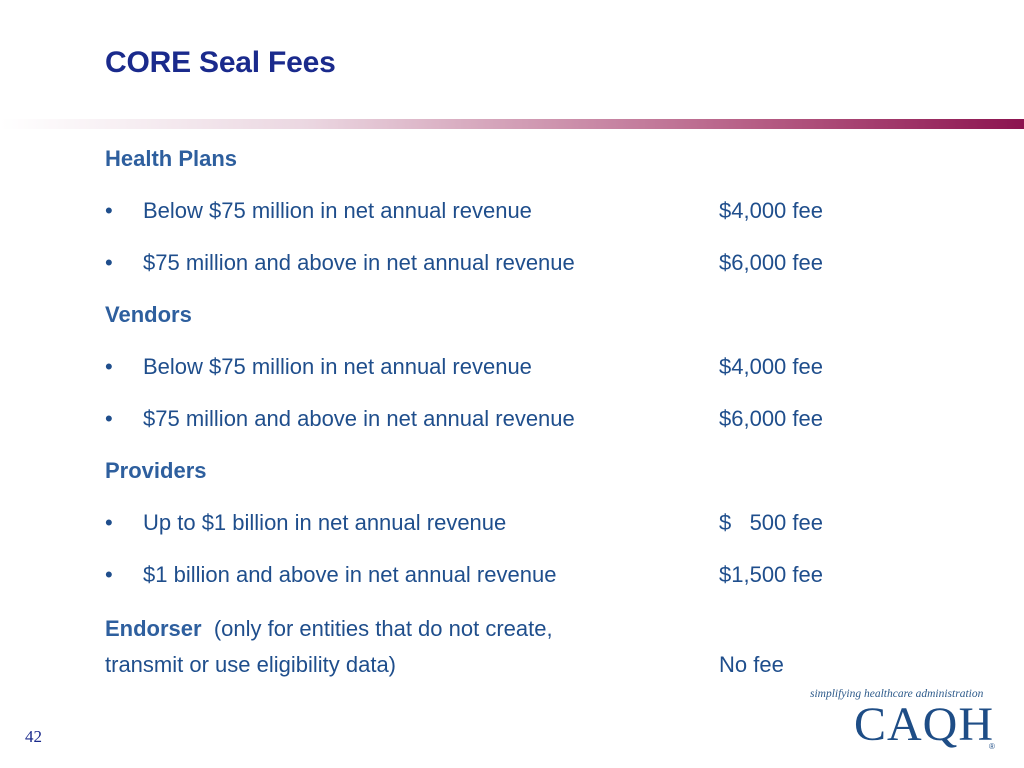 This screenshot has width=1024, height=768. I want to click on endorser-note: (only for entities that do not create,, so click(383, 628).